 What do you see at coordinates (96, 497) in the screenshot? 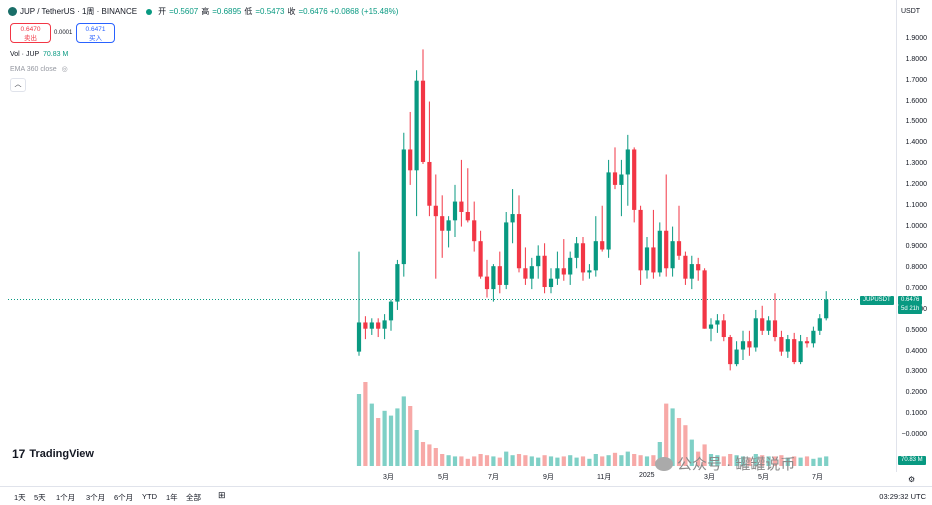
I see `range-button: 3个月` at bounding box center [96, 497].